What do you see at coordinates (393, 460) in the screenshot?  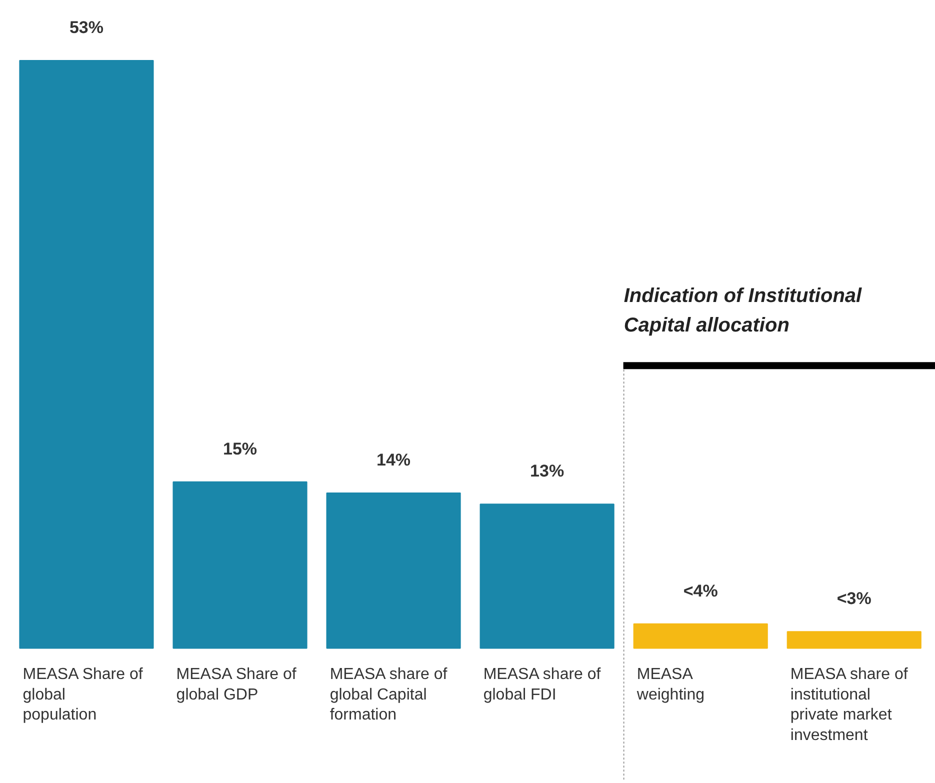 I see `data-label: 14%` at bounding box center [393, 460].